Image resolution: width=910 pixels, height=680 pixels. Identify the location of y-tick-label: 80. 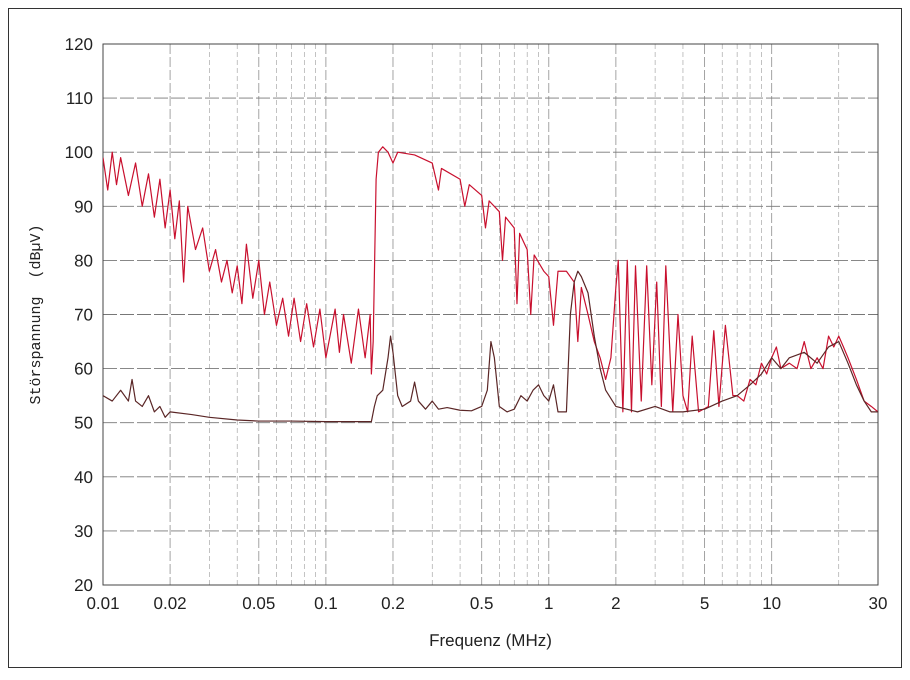
(83, 260).